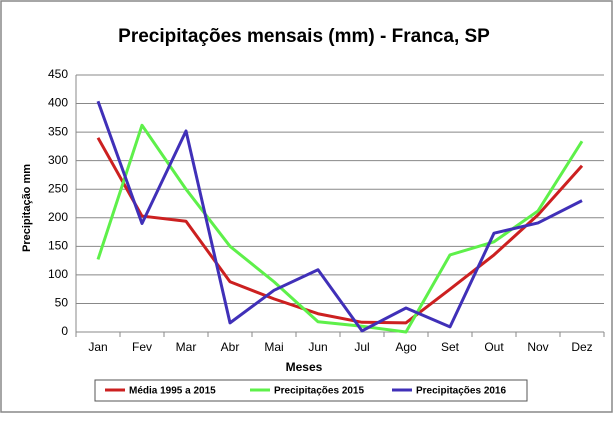  I want to click on y-tick-label: 200, so click(58, 217).